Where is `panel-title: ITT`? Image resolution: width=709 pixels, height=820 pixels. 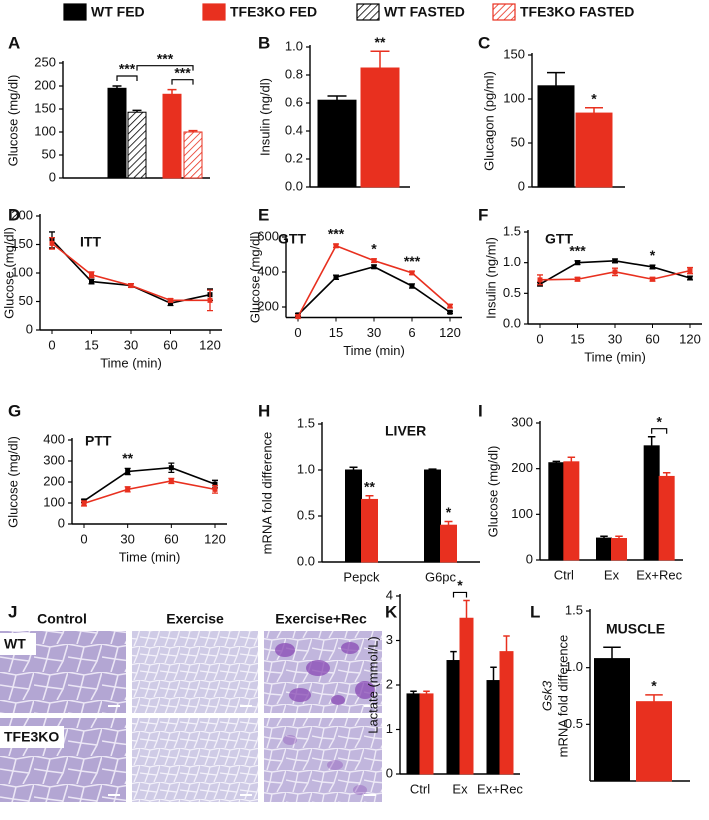
panel-title: ITT is located at coordinates (90, 242).